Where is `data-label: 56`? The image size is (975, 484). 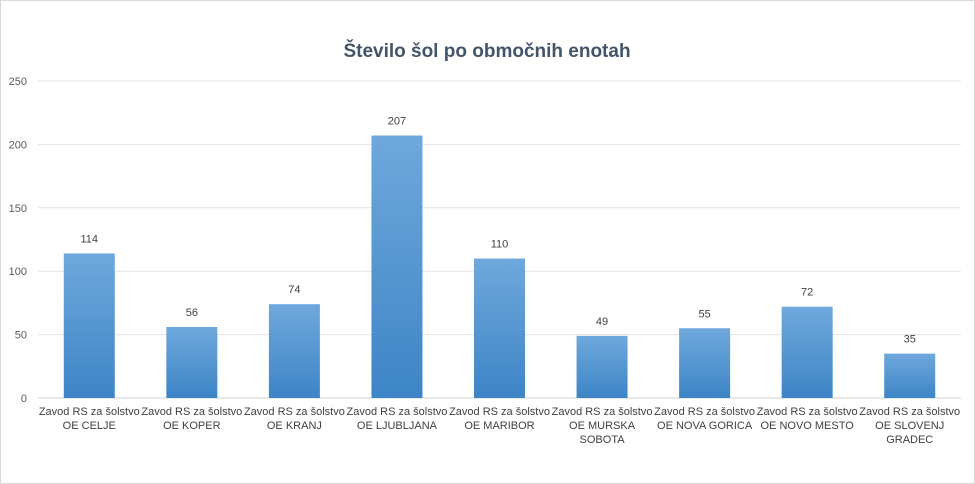
data-label: 56 is located at coordinates (192, 313).